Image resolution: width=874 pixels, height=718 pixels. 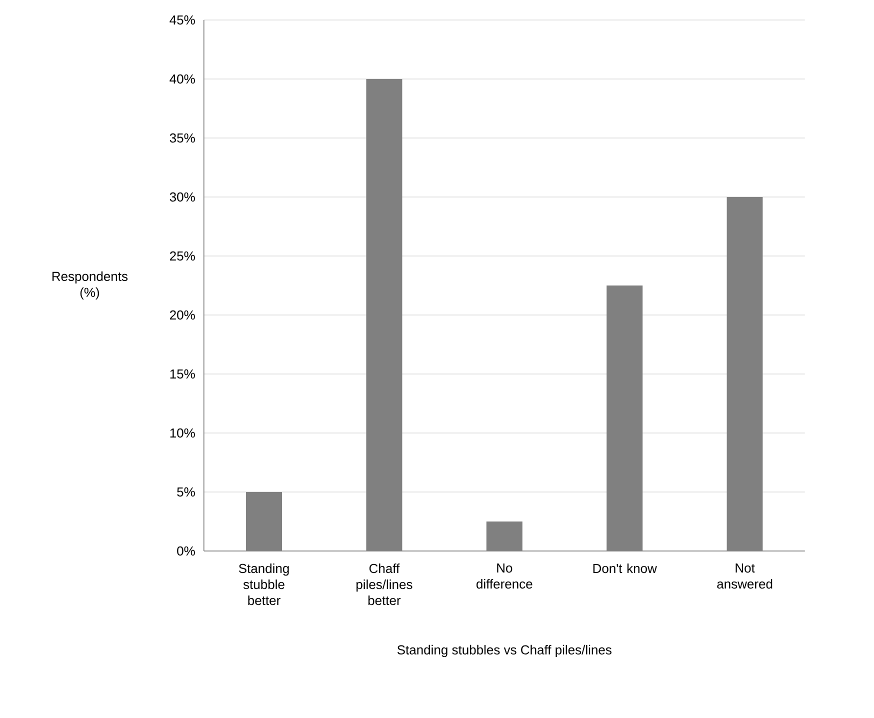 I want to click on x-tick-label: Chaff piles/lines better, so click(x=384, y=585).